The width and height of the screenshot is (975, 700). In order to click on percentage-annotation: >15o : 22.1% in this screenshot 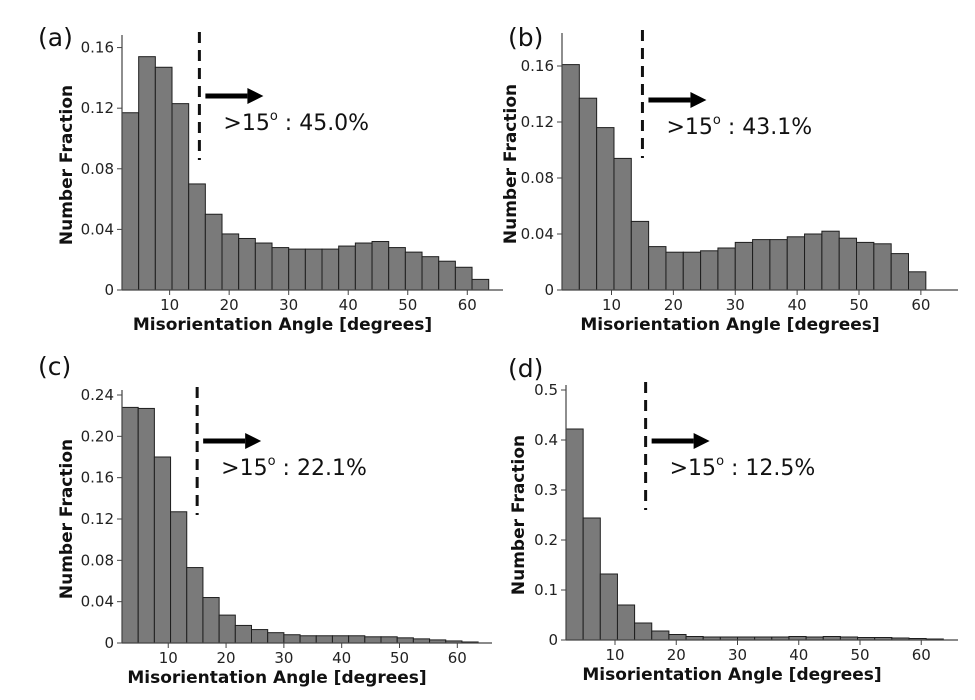, I will do `click(294, 467)`.